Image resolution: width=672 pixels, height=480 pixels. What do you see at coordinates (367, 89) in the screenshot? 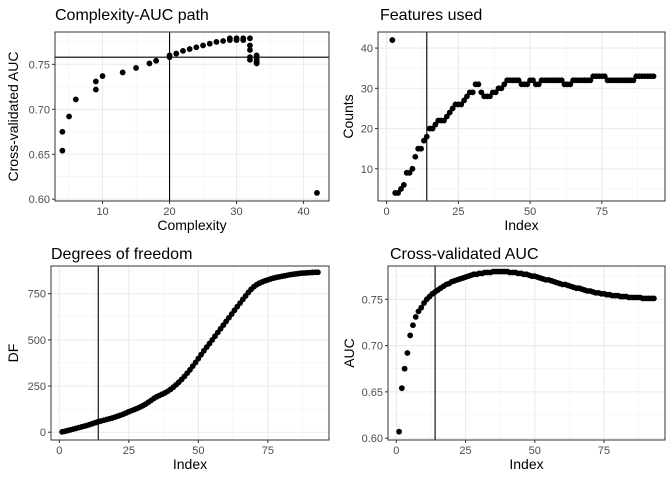
I see `y-tick-label: 30` at bounding box center [367, 89].